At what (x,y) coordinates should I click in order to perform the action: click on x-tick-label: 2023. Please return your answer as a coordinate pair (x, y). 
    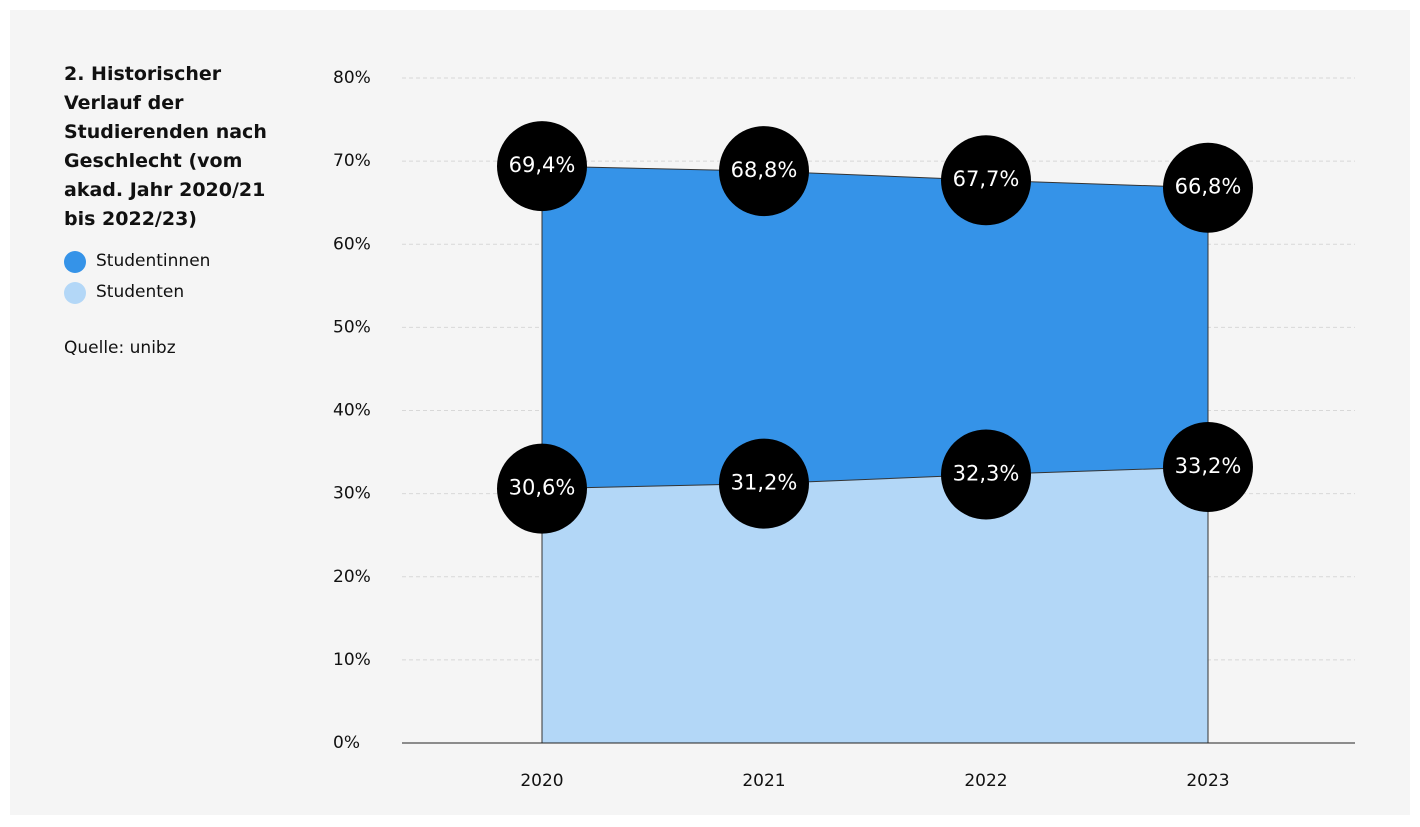
    Looking at the image, I should click on (1207, 781).